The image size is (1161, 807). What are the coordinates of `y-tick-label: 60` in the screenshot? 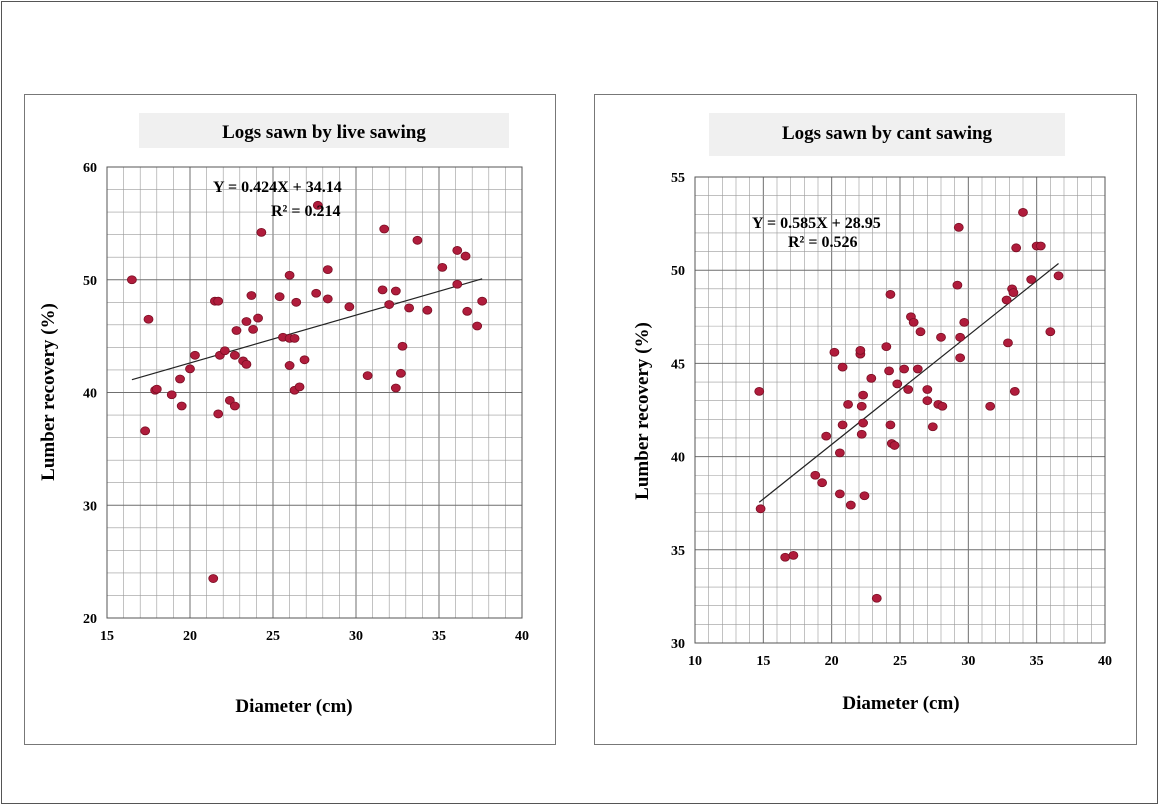 It's located at (90, 168).